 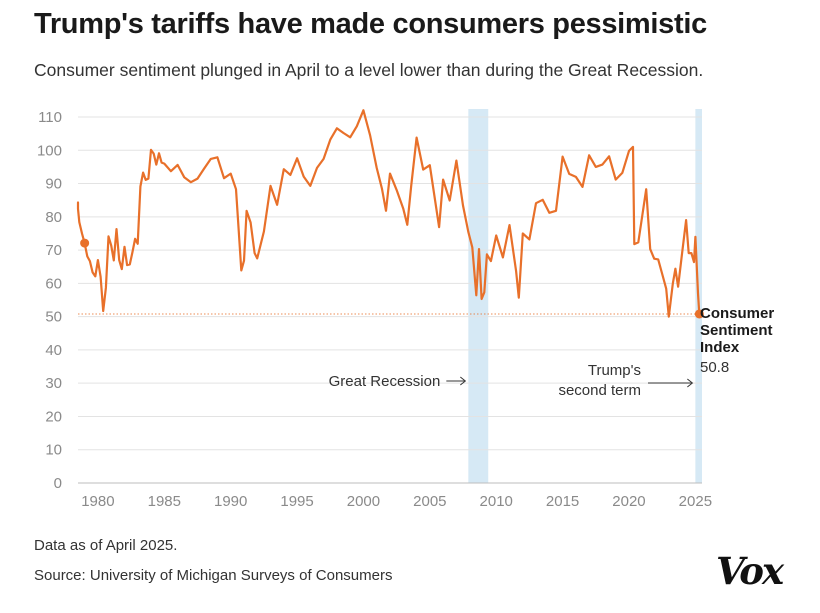 What do you see at coordinates (750, 571) in the screenshot?
I see `vox-logo: Vox` at bounding box center [750, 571].